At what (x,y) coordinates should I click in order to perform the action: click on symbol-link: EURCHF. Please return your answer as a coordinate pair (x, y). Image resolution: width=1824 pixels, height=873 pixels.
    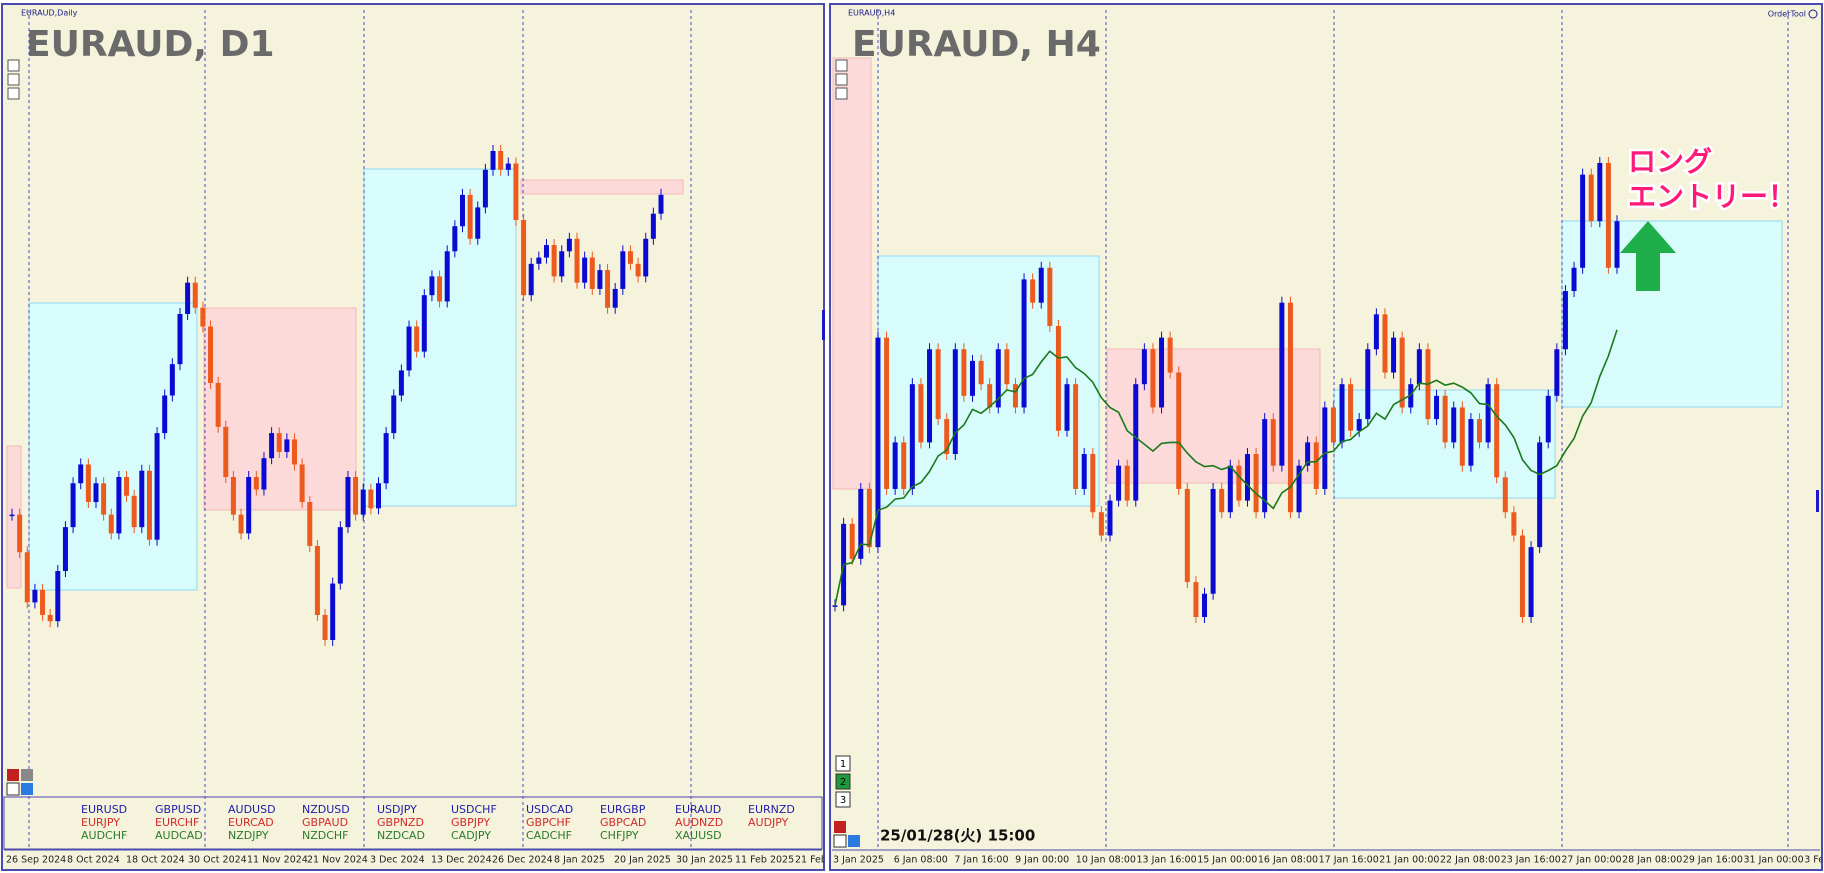
    Looking at the image, I should click on (177, 822).